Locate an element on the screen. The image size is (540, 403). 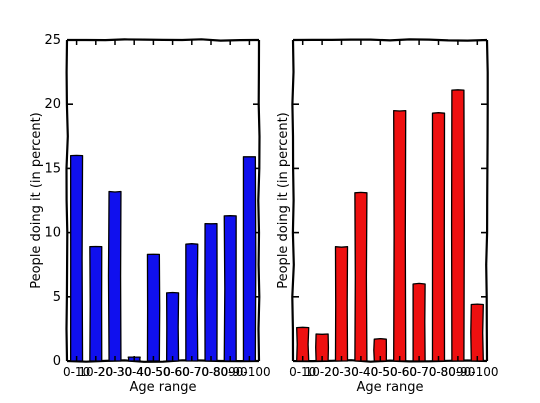
y-tick-label: 15 is located at coordinates (52, 168).